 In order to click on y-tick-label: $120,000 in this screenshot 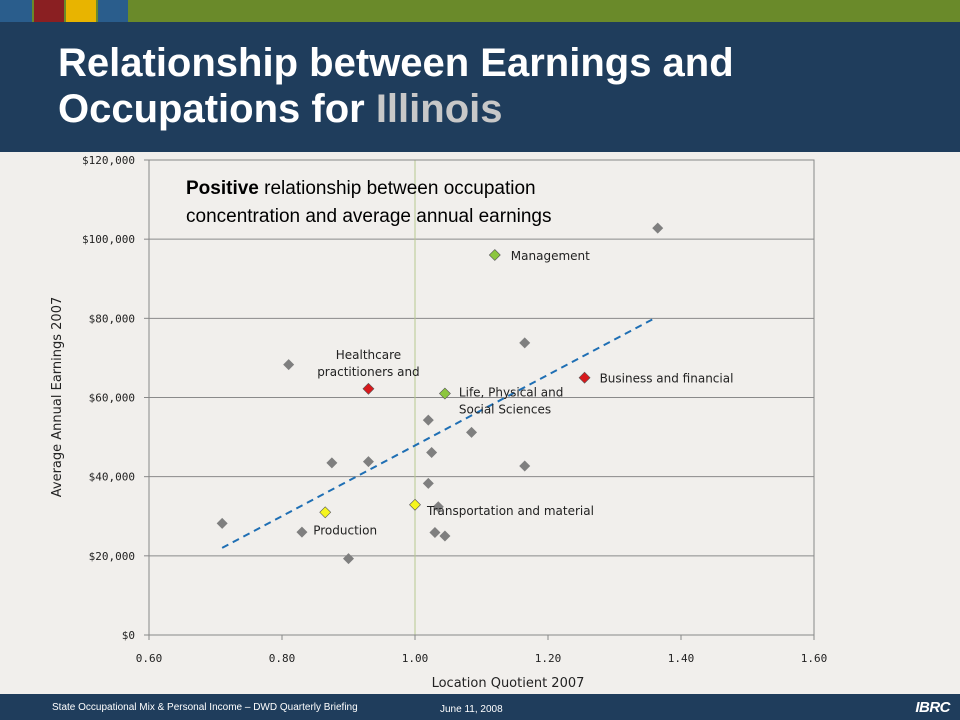, I will do `click(108, 160)`.